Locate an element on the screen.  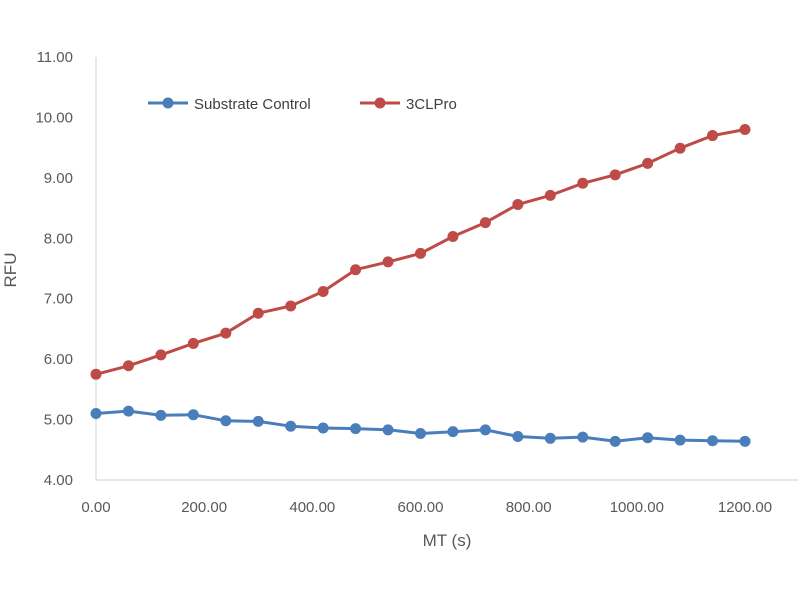
x-tick-label: 200.00 is located at coordinates (204, 507).